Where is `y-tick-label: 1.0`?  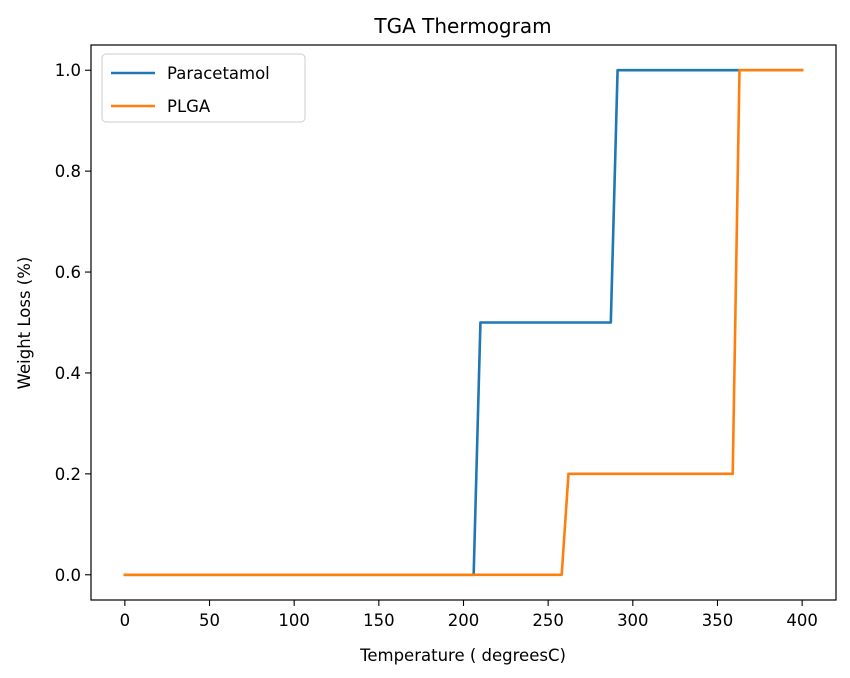 y-tick-label: 1.0 is located at coordinates (68, 70).